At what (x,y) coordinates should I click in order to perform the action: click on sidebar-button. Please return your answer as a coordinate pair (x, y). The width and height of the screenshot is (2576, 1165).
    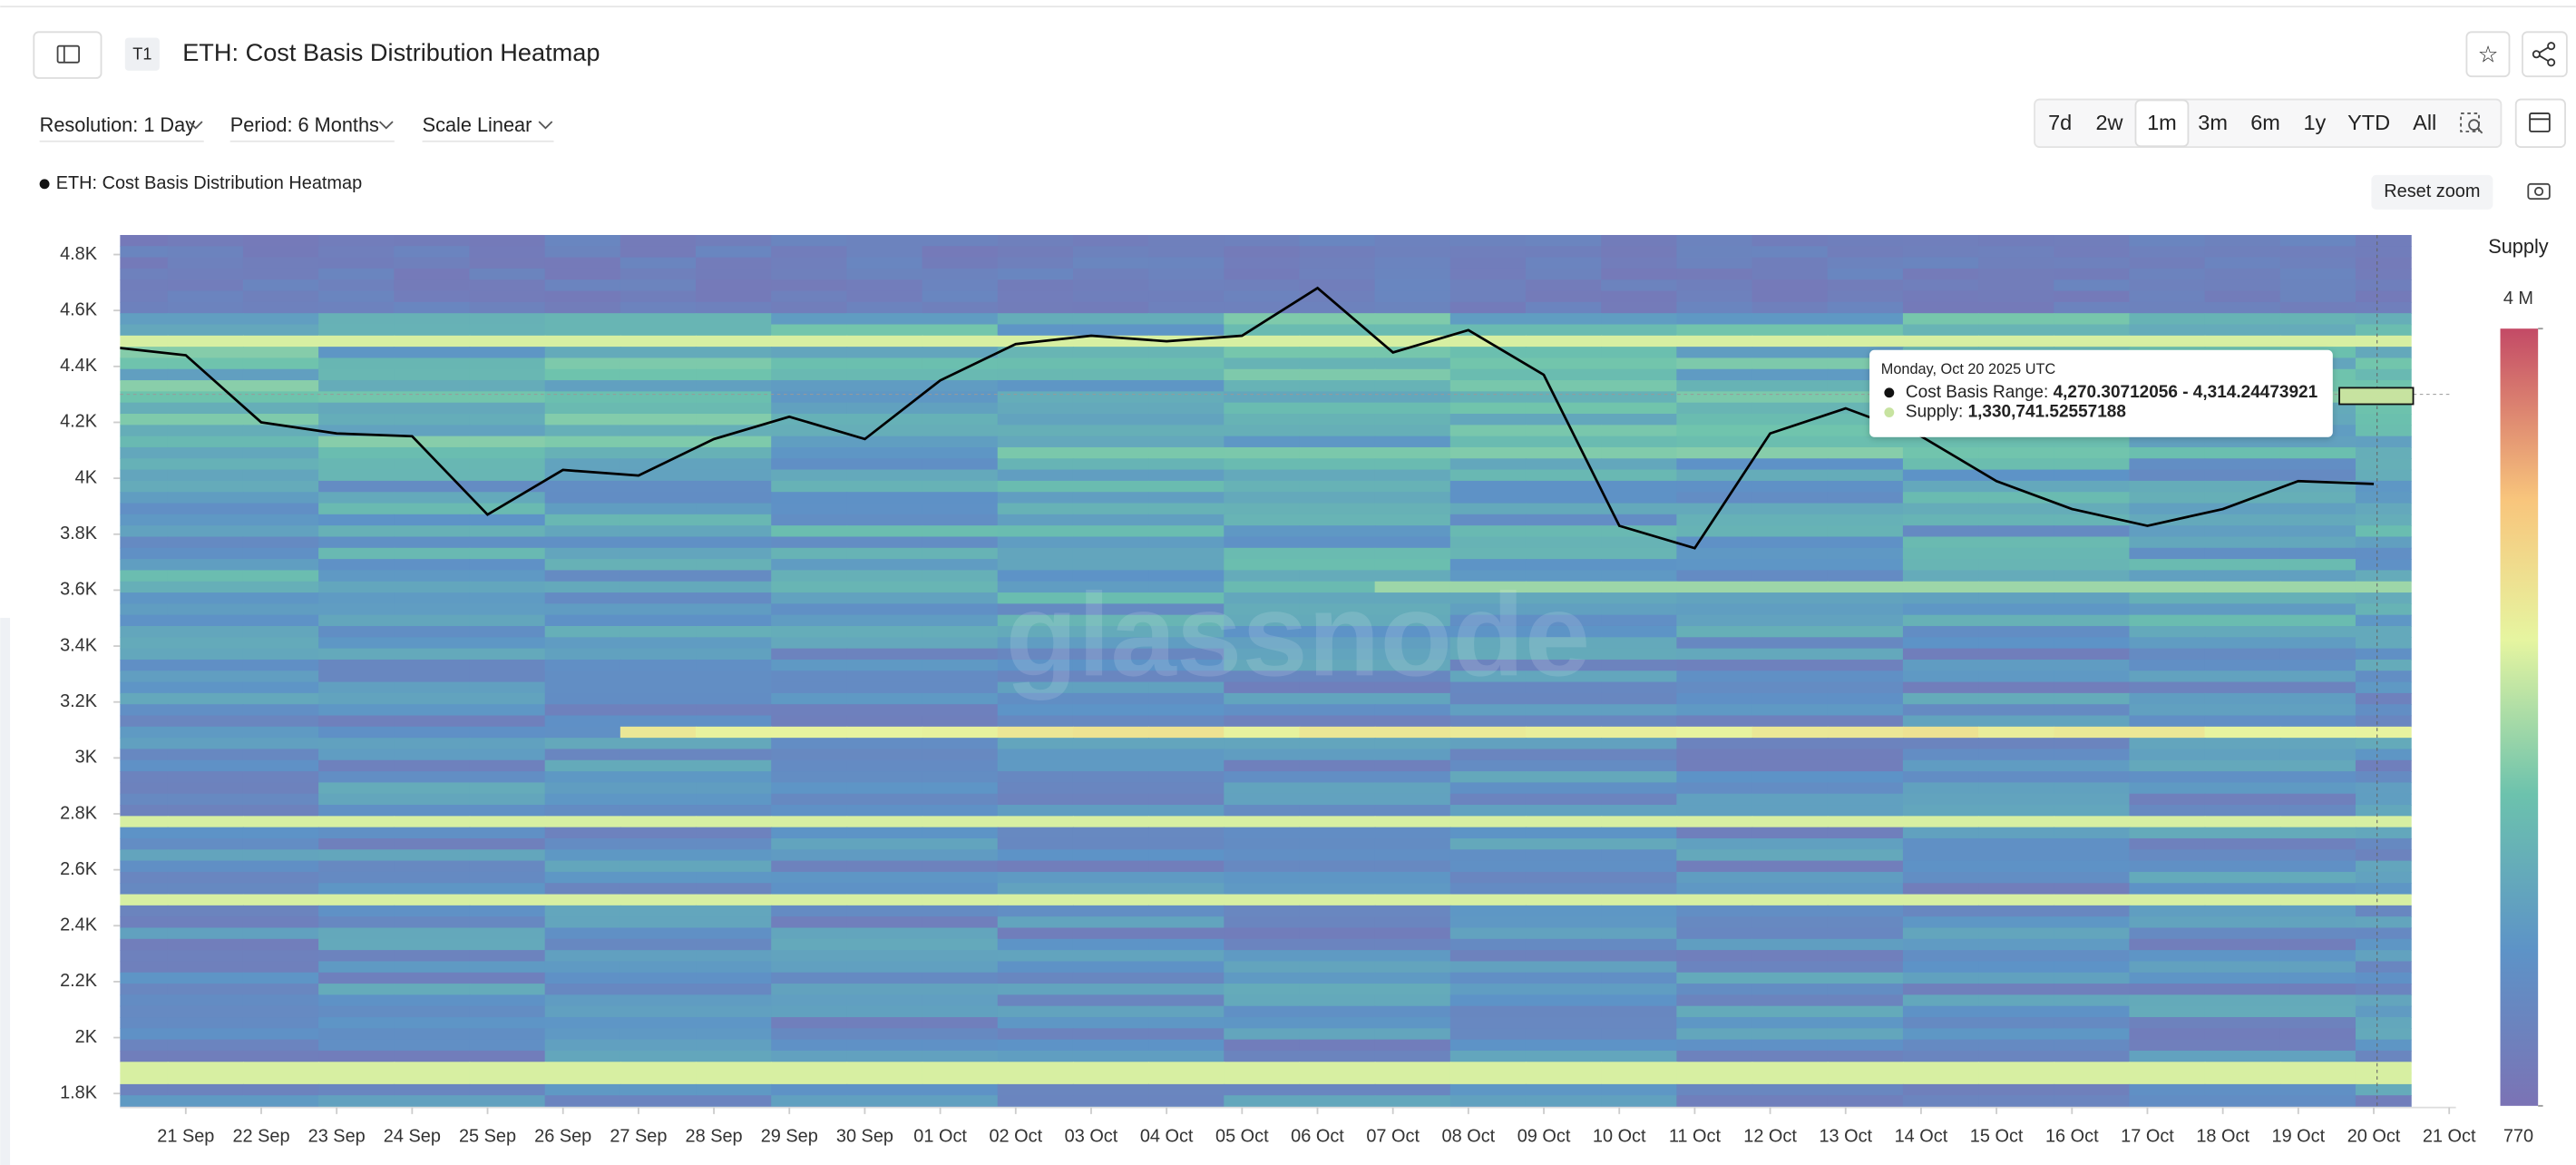
    Looking at the image, I should click on (67, 55).